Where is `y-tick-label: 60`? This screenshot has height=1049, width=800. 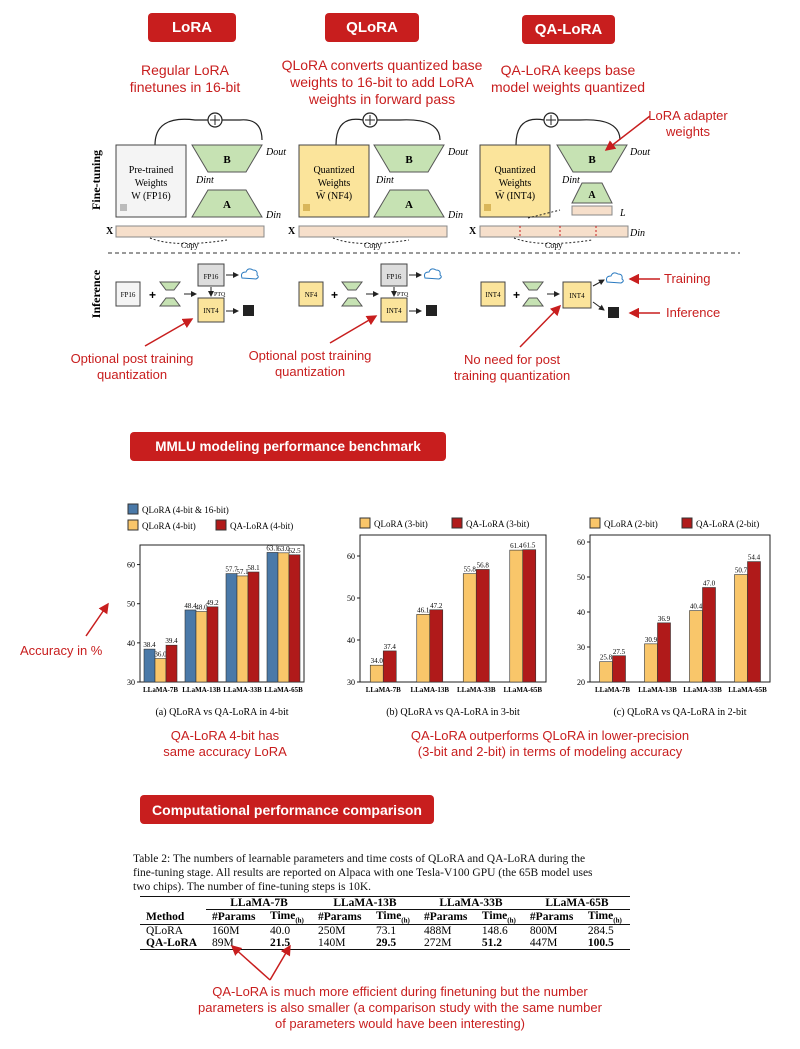 y-tick-label: 60 is located at coordinates (351, 556).